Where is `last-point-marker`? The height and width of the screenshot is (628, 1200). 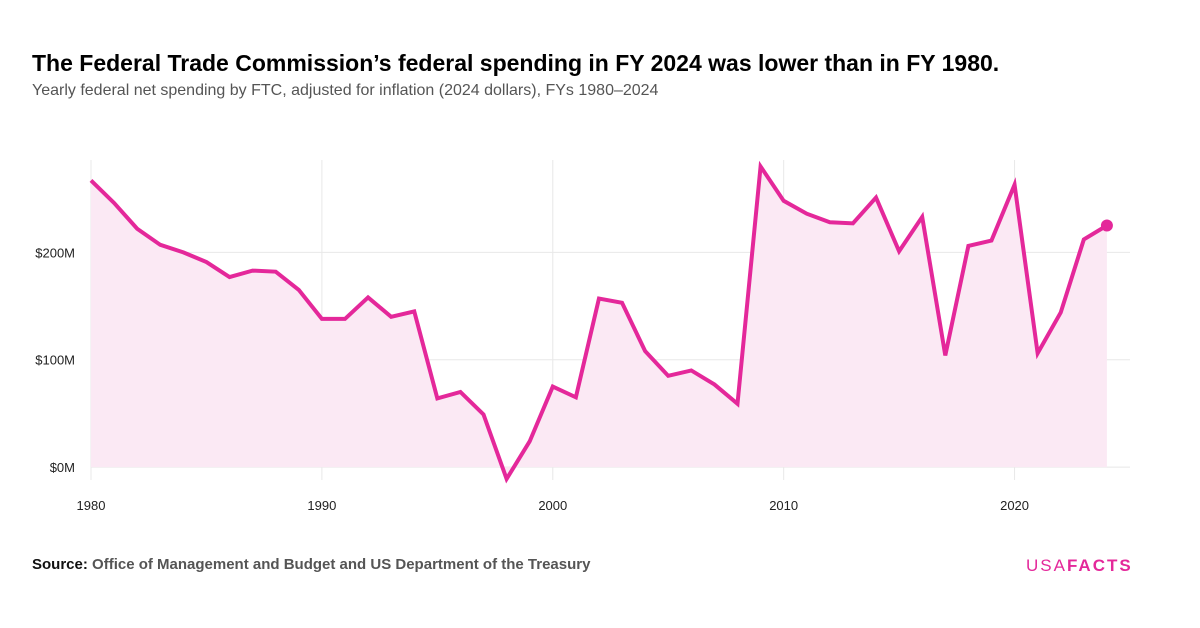 last-point-marker is located at coordinates (1106, 225).